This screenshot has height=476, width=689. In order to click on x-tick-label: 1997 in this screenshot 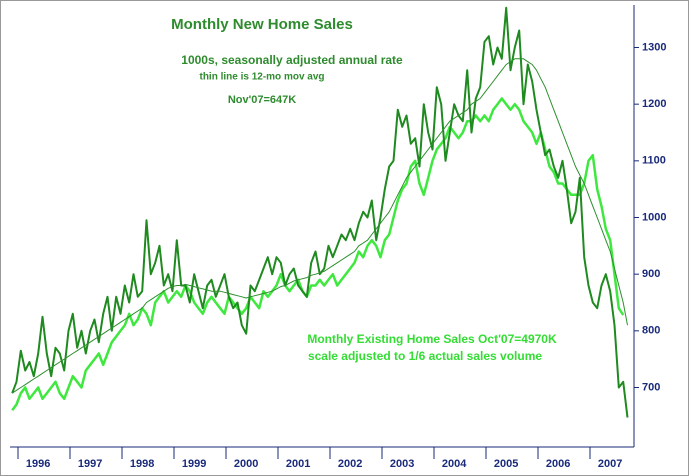, I will do `click(90, 464)`.